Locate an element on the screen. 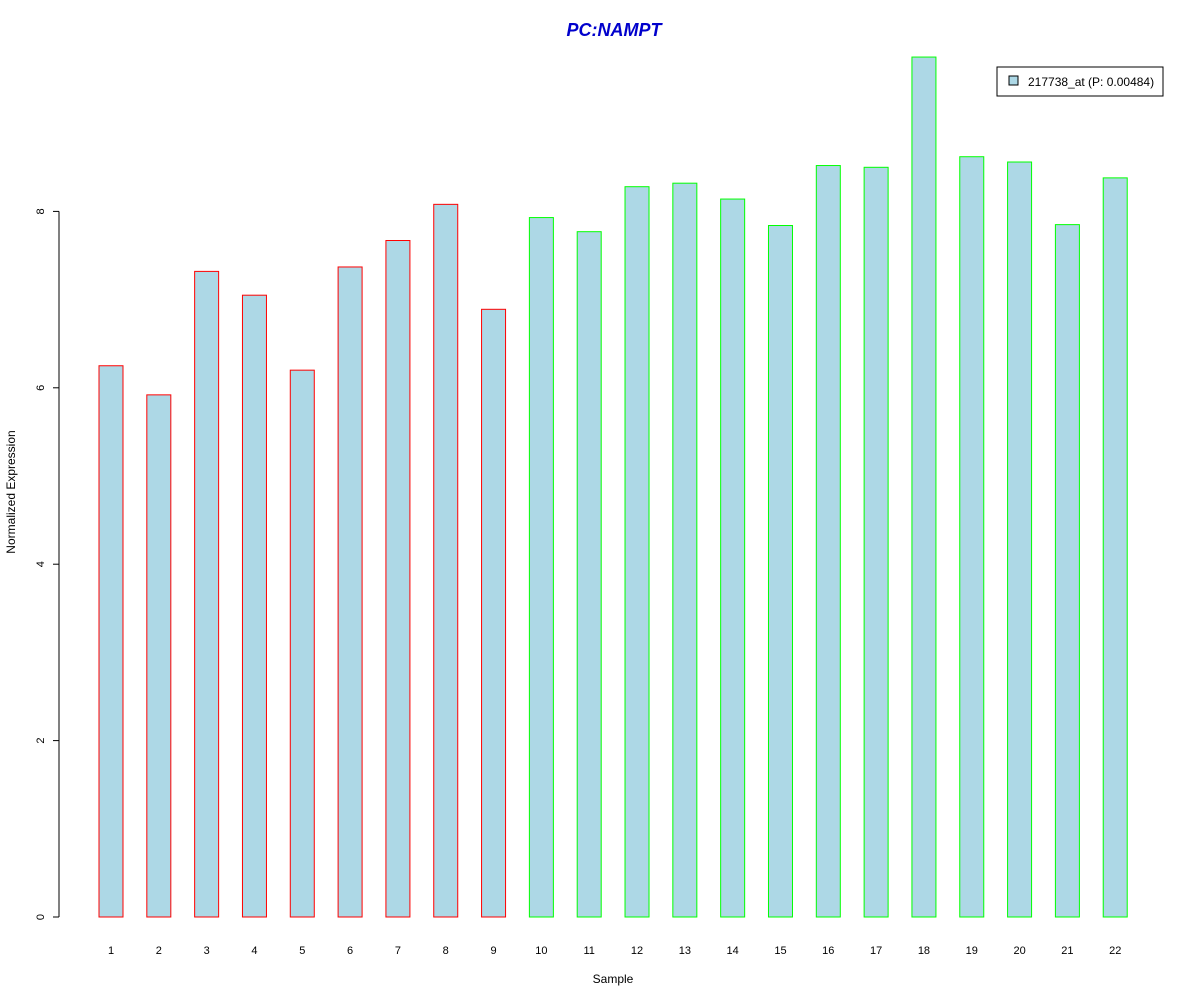  x-tick-label: 5 is located at coordinates (302, 951).